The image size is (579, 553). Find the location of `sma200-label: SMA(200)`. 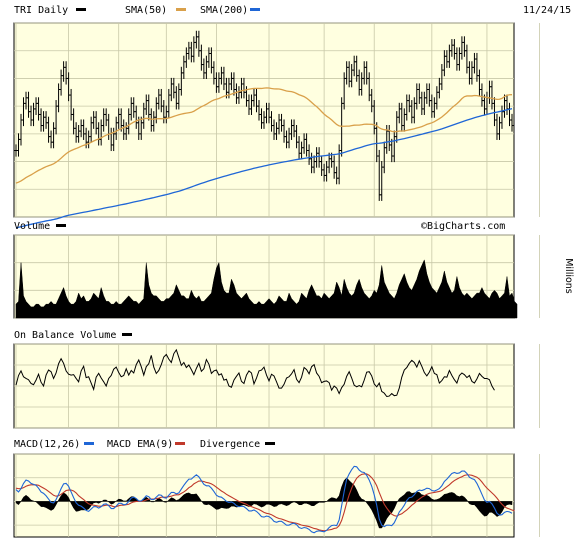

sma200-label: SMA(200) is located at coordinates (224, 10).